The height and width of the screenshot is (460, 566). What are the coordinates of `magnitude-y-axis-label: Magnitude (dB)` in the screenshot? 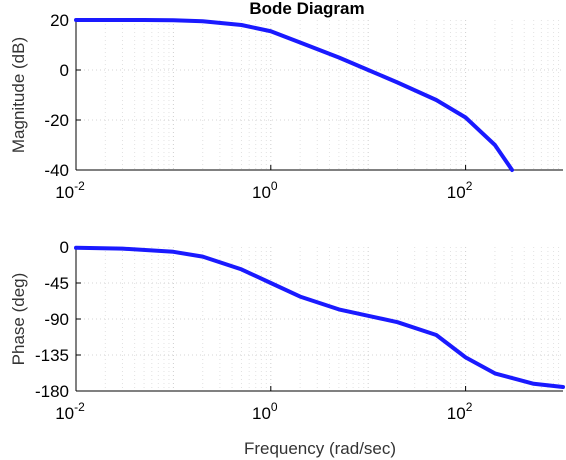 It's located at (18, 95).